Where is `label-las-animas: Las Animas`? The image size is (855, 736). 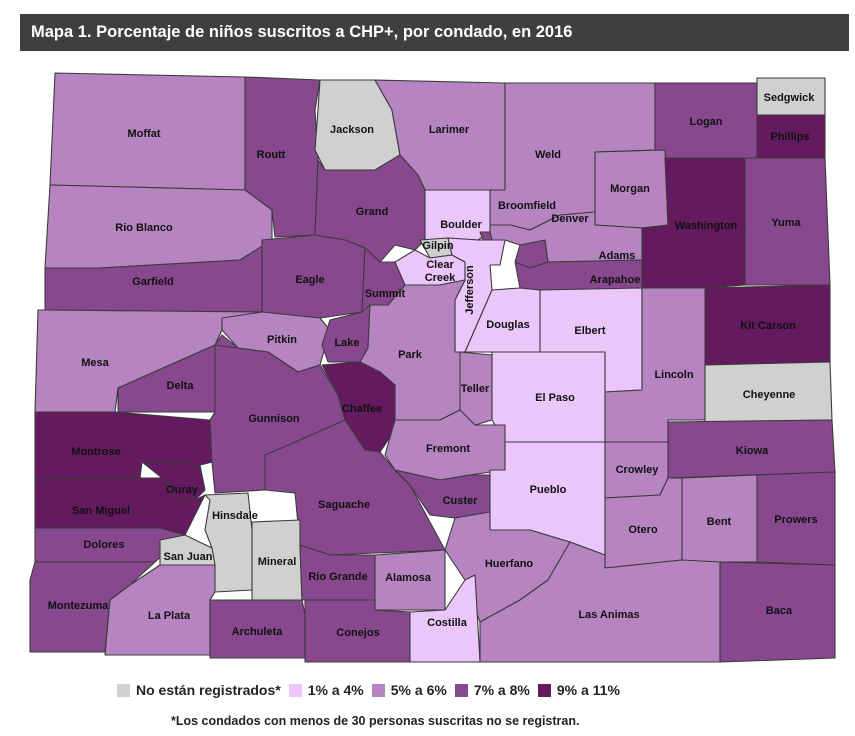 label-las-animas: Las Animas is located at coordinates (608, 615).